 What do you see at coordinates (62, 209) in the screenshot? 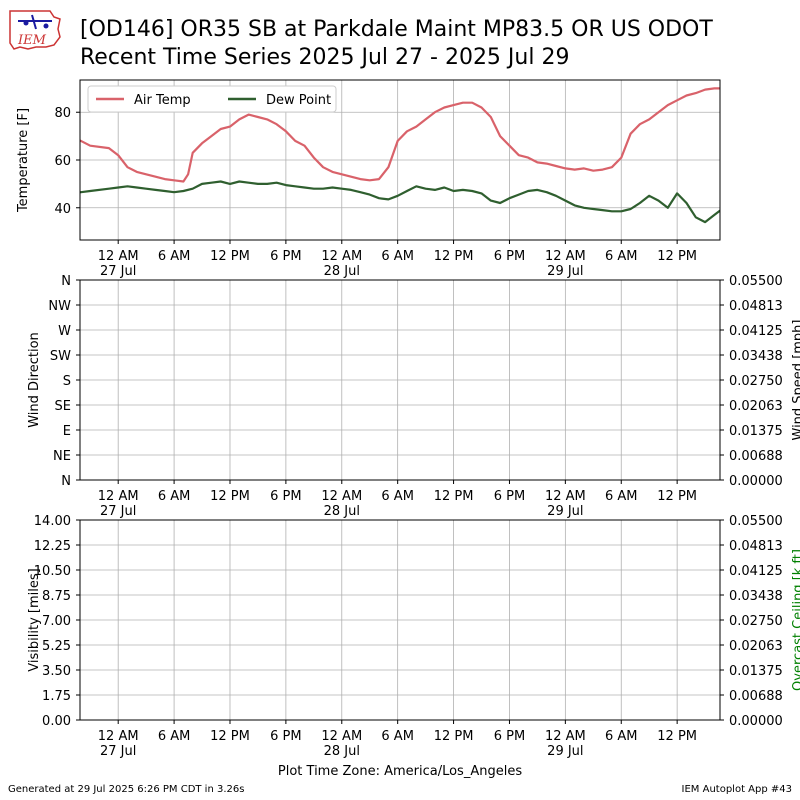
I see `y-tick-label: 40` at bounding box center [62, 209].